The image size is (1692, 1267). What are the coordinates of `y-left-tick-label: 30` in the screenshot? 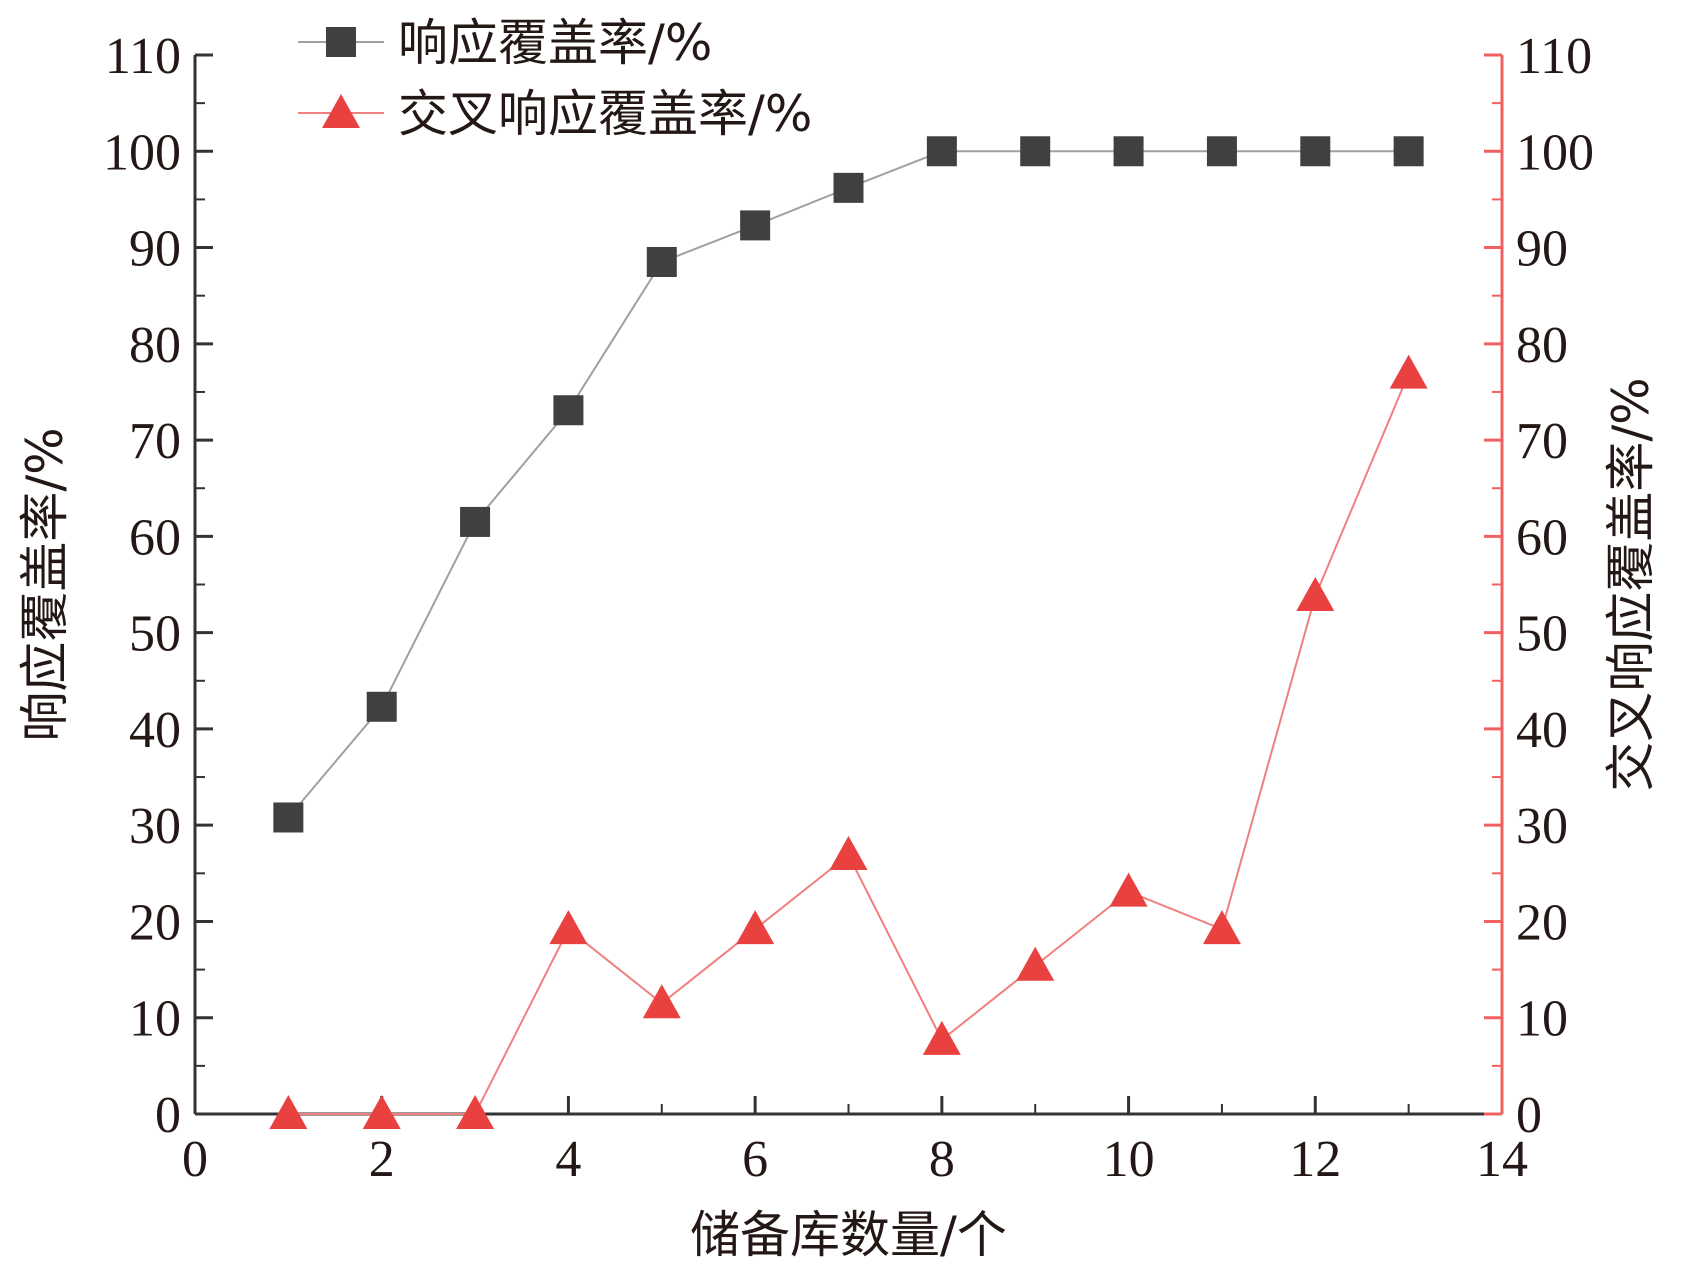 It's located at (155, 826).